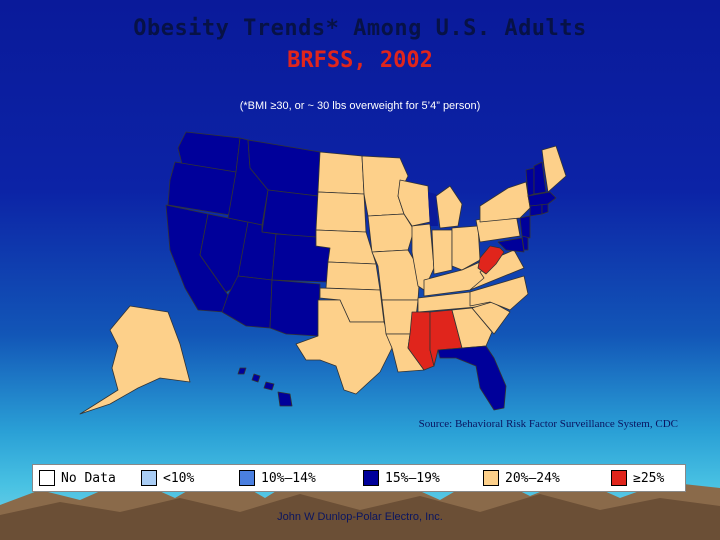 The width and height of the screenshot is (720, 540). I want to click on state-NM, so click(295, 308).